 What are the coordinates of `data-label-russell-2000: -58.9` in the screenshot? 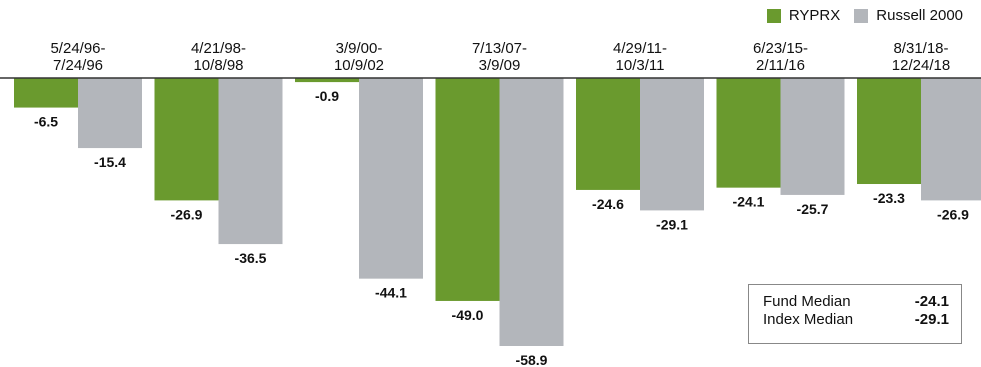 It's located at (532, 359).